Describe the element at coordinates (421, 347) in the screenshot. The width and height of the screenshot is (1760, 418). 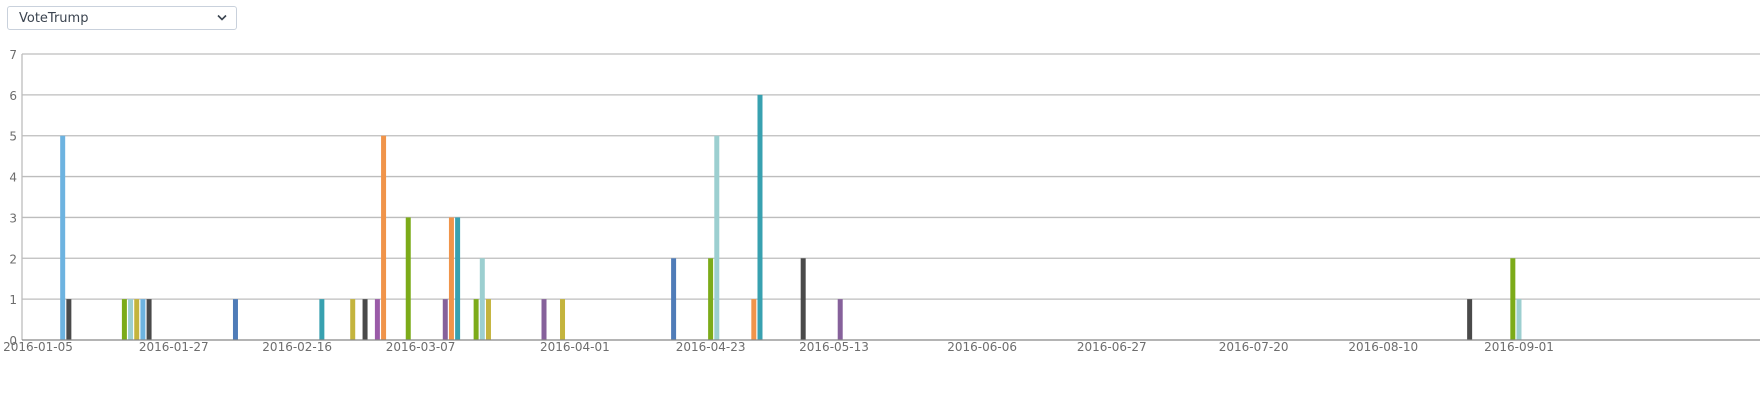
I see `x-tick-label: 2016-03-07` at that location.